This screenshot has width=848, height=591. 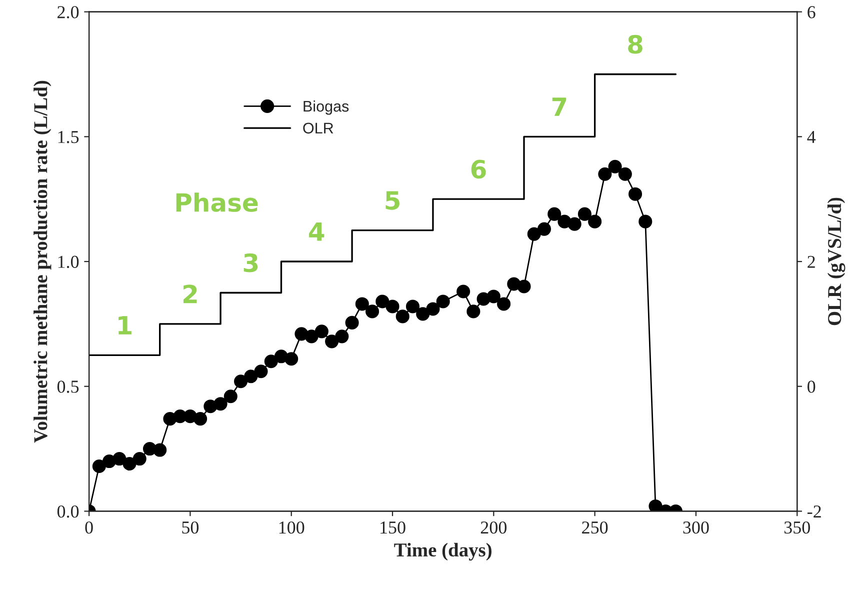 What do you see at coordinates (443, 551) in the screenshot?
I see `x-axis-title: Time (days)` at bounding box center [443, 551].